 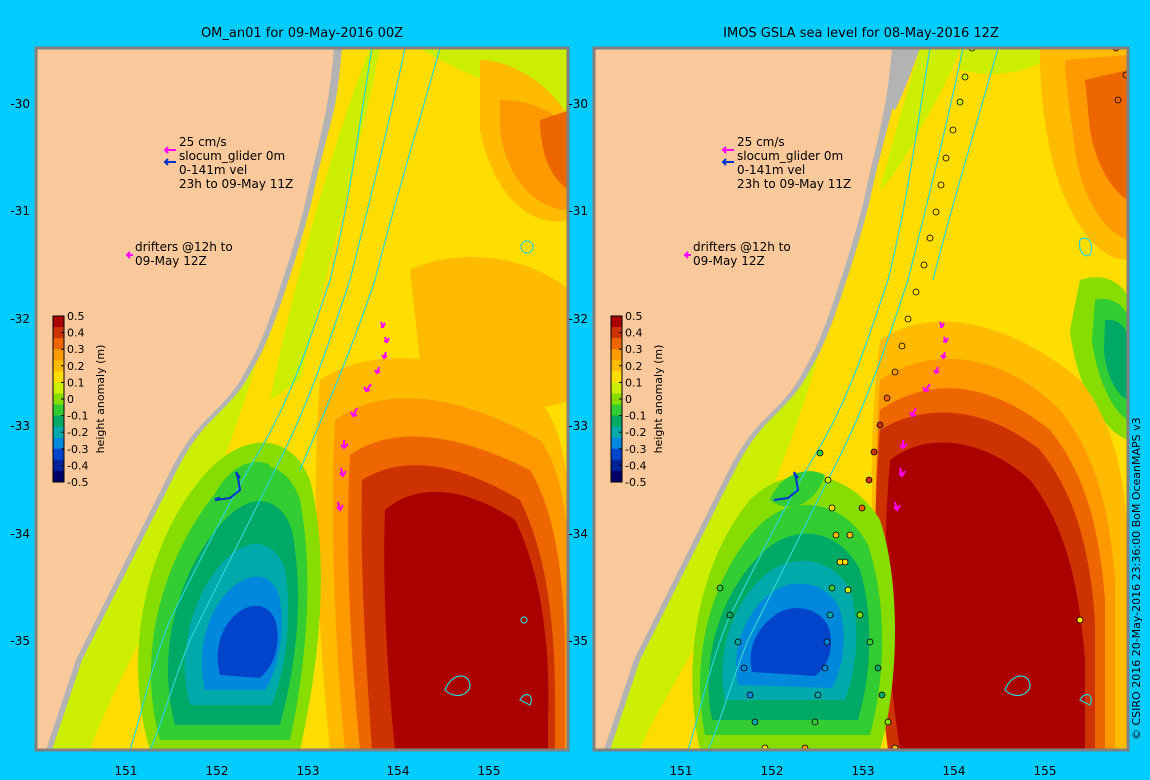 What do you see at coordinates (100, 399) in the screenshot?
I see `colorbar-label: height anomaly (m)` at bounding box center [100, 399].